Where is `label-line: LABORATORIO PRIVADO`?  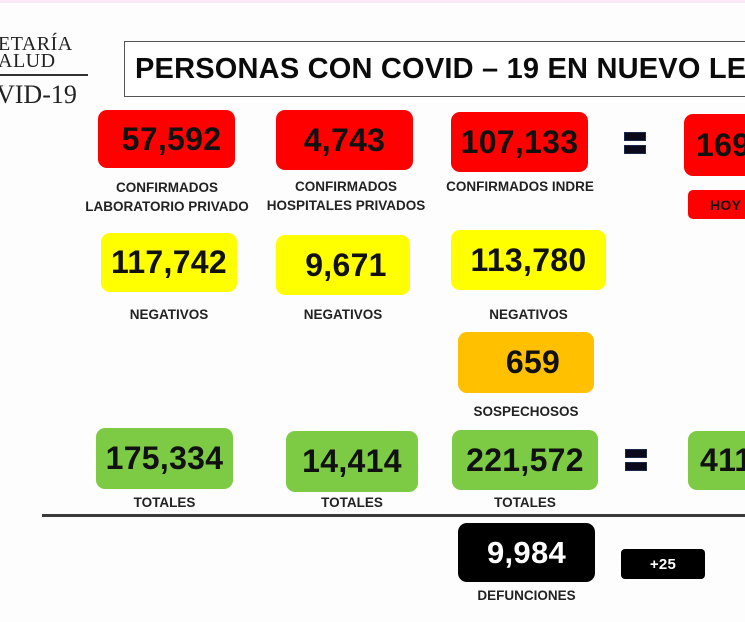 label-line: LABORATORIO PRIVADO is located at coordinates (167, 206).